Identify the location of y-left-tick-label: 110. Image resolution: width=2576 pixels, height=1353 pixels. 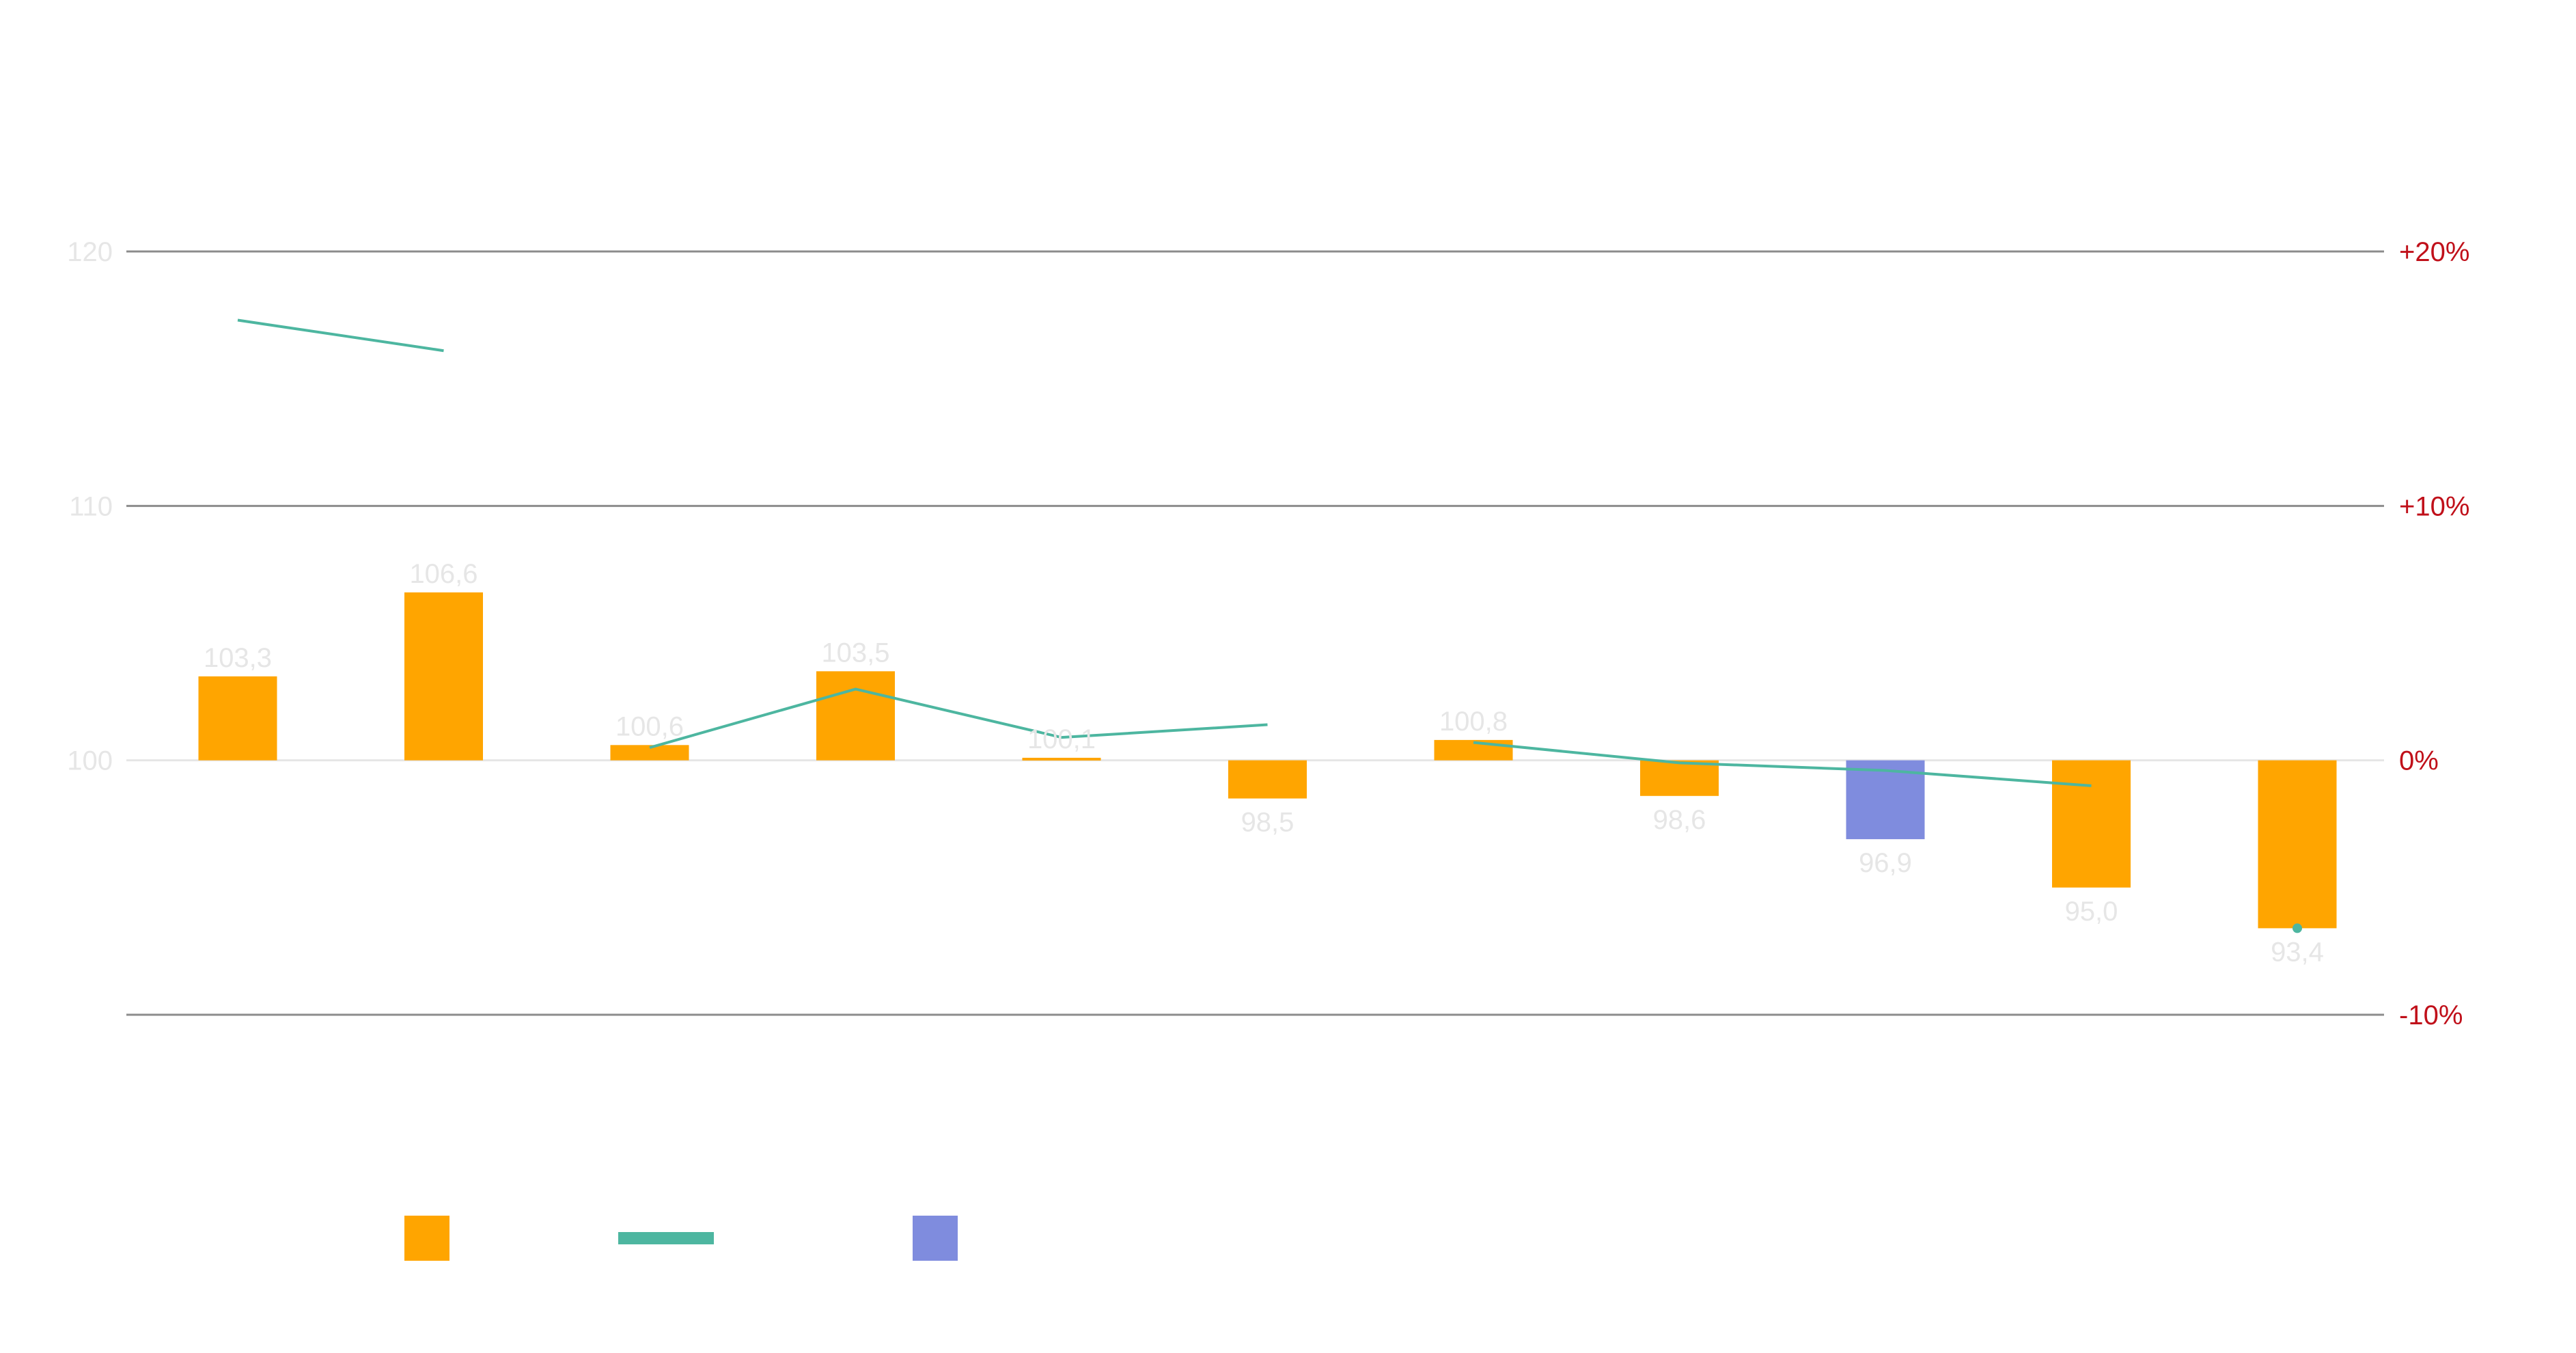
(91, 506).